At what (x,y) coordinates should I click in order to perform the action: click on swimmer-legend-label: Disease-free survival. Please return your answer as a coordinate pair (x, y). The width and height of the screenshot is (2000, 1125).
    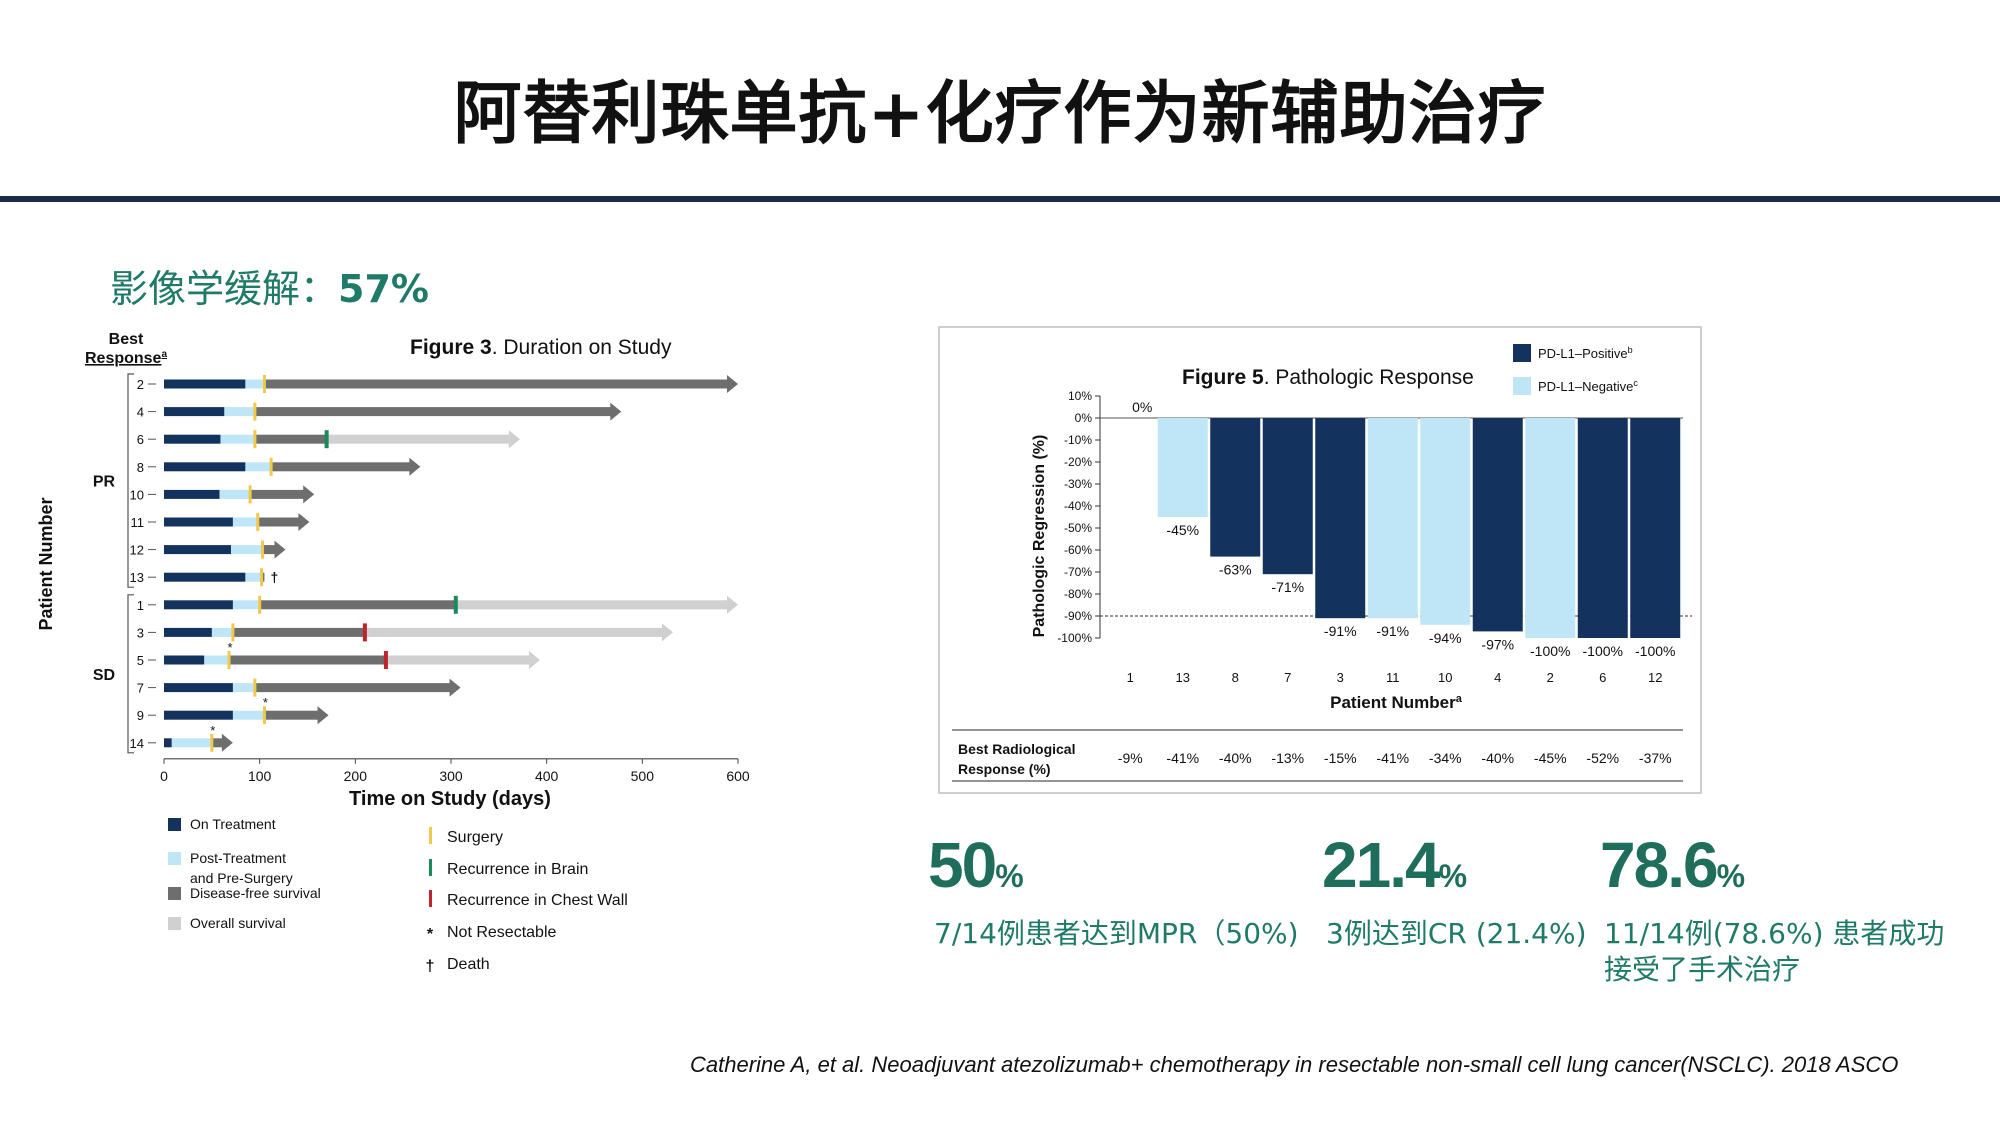
    Looking at the image, I should click on (255, 893).